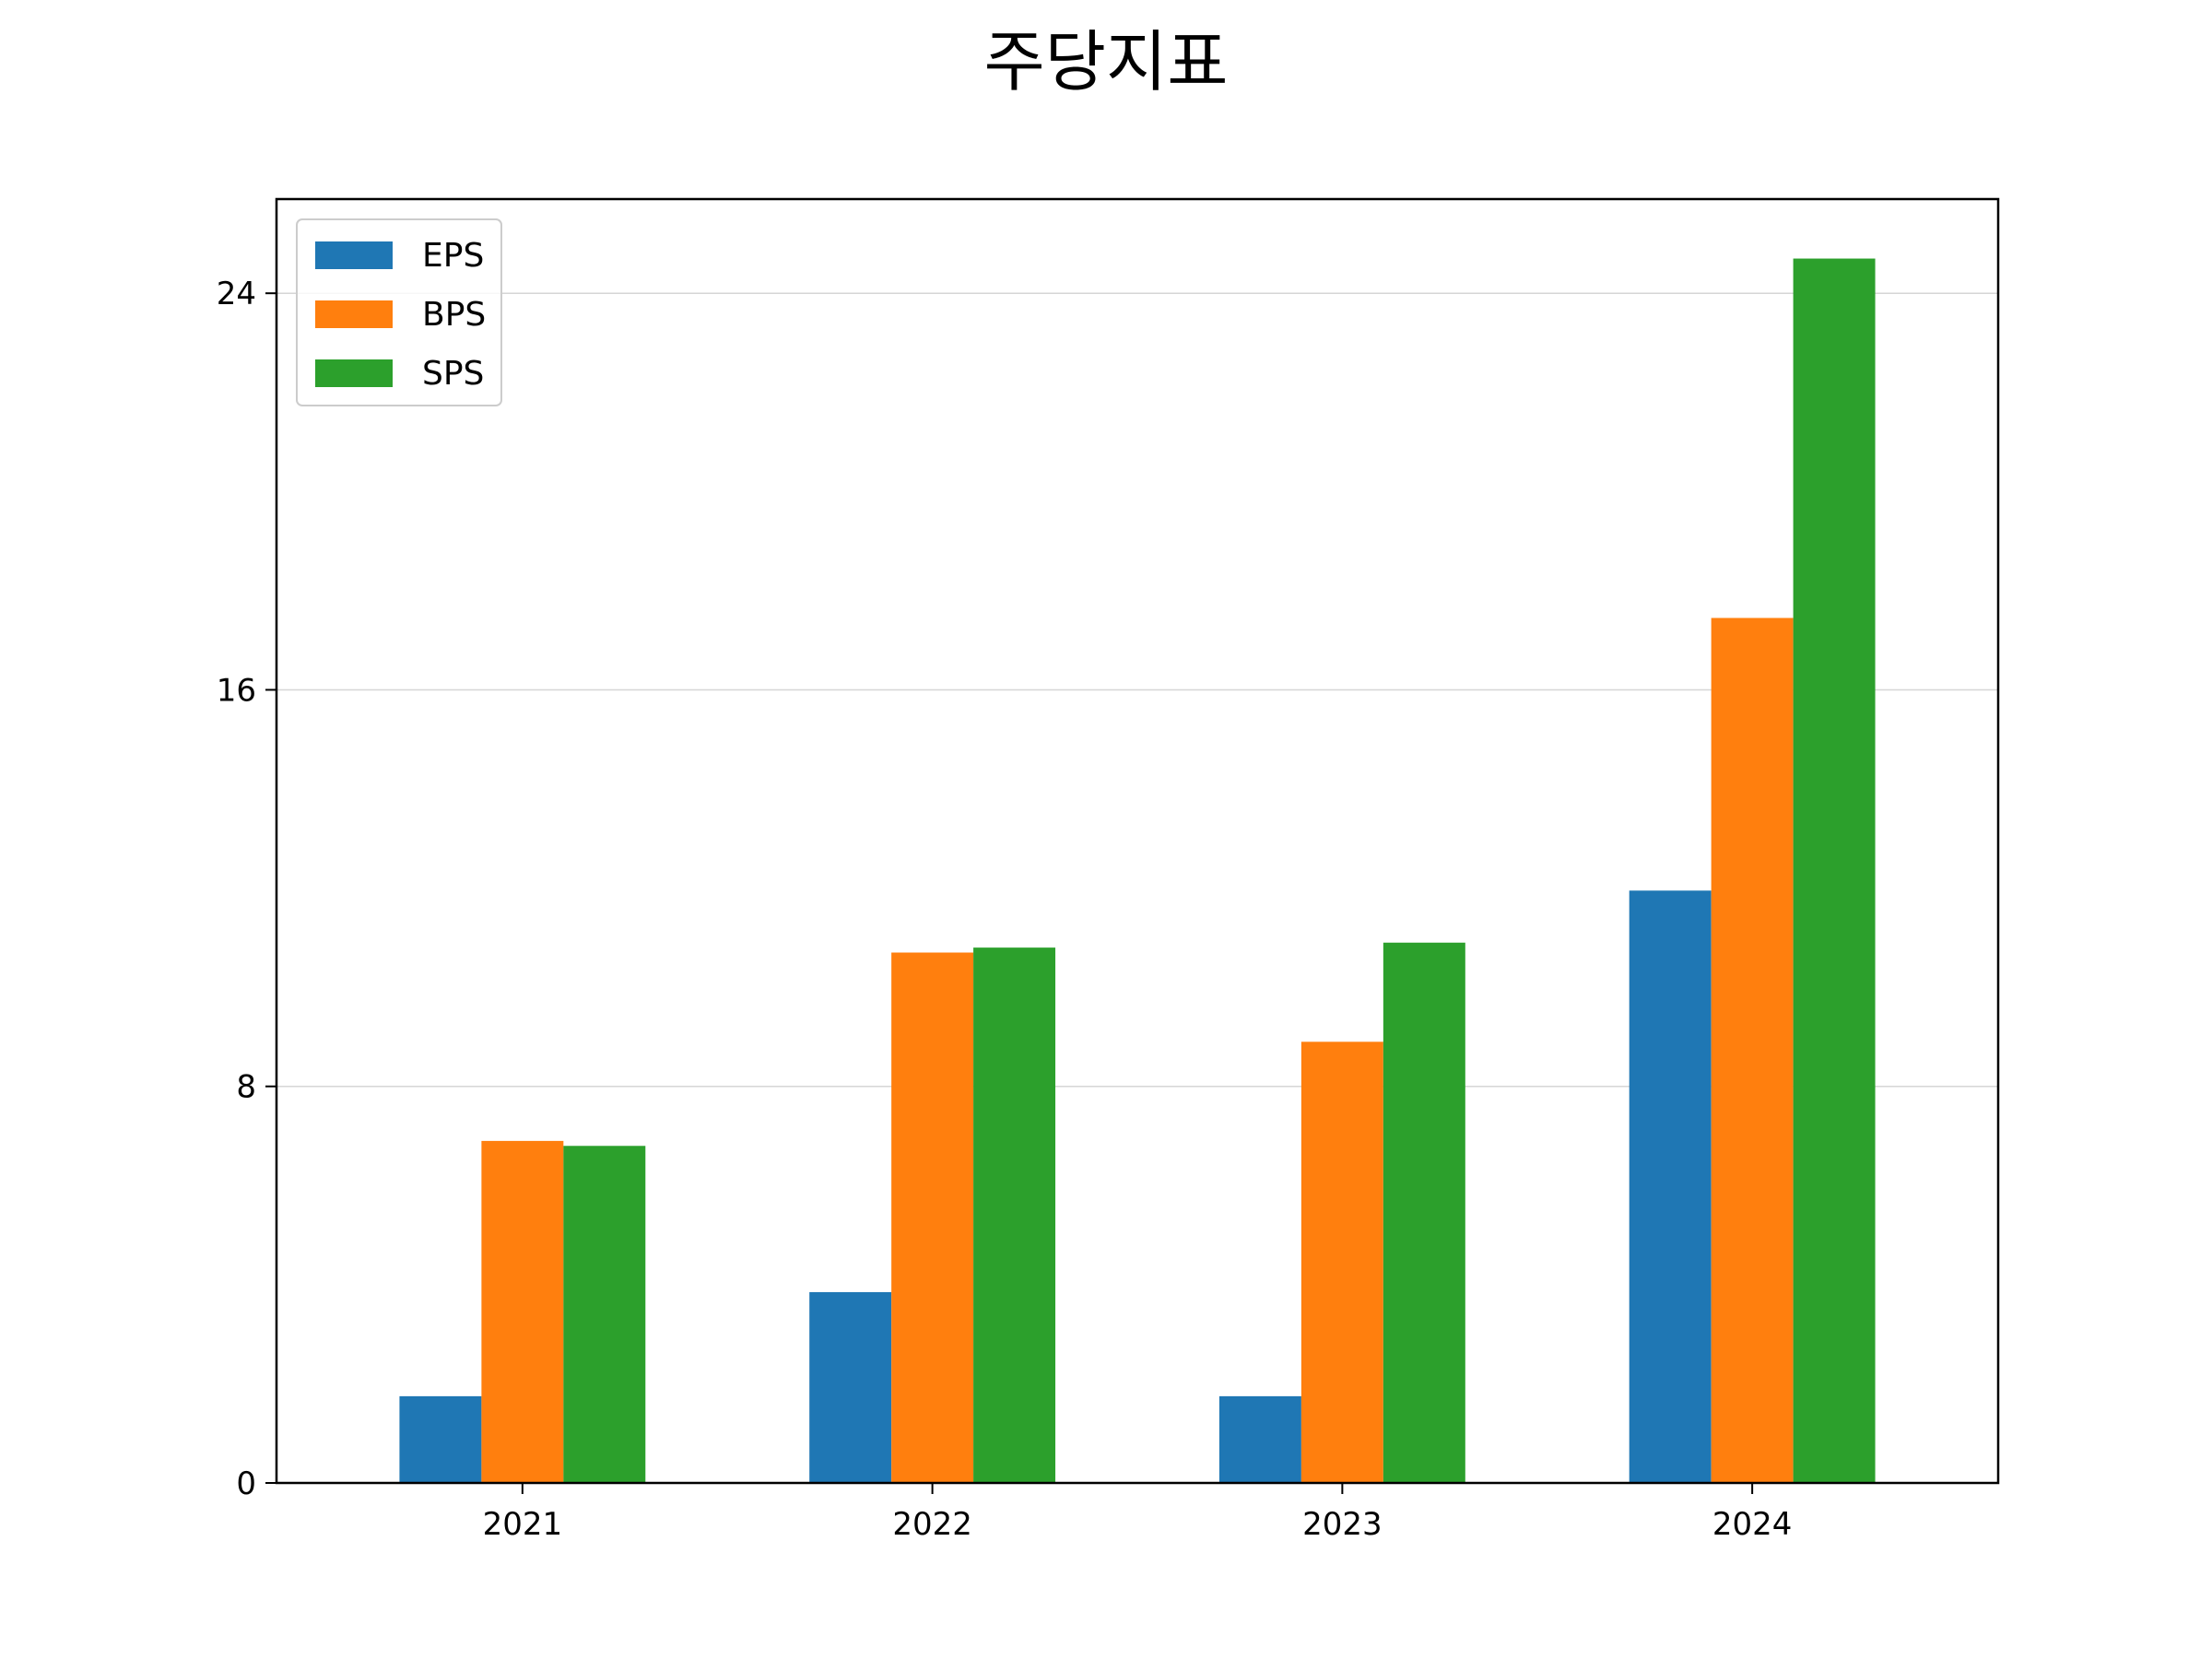  Describe the element at coordinates (246, 889) in the screenshot. I see `y-axis: 0 8 16 24` at that location.